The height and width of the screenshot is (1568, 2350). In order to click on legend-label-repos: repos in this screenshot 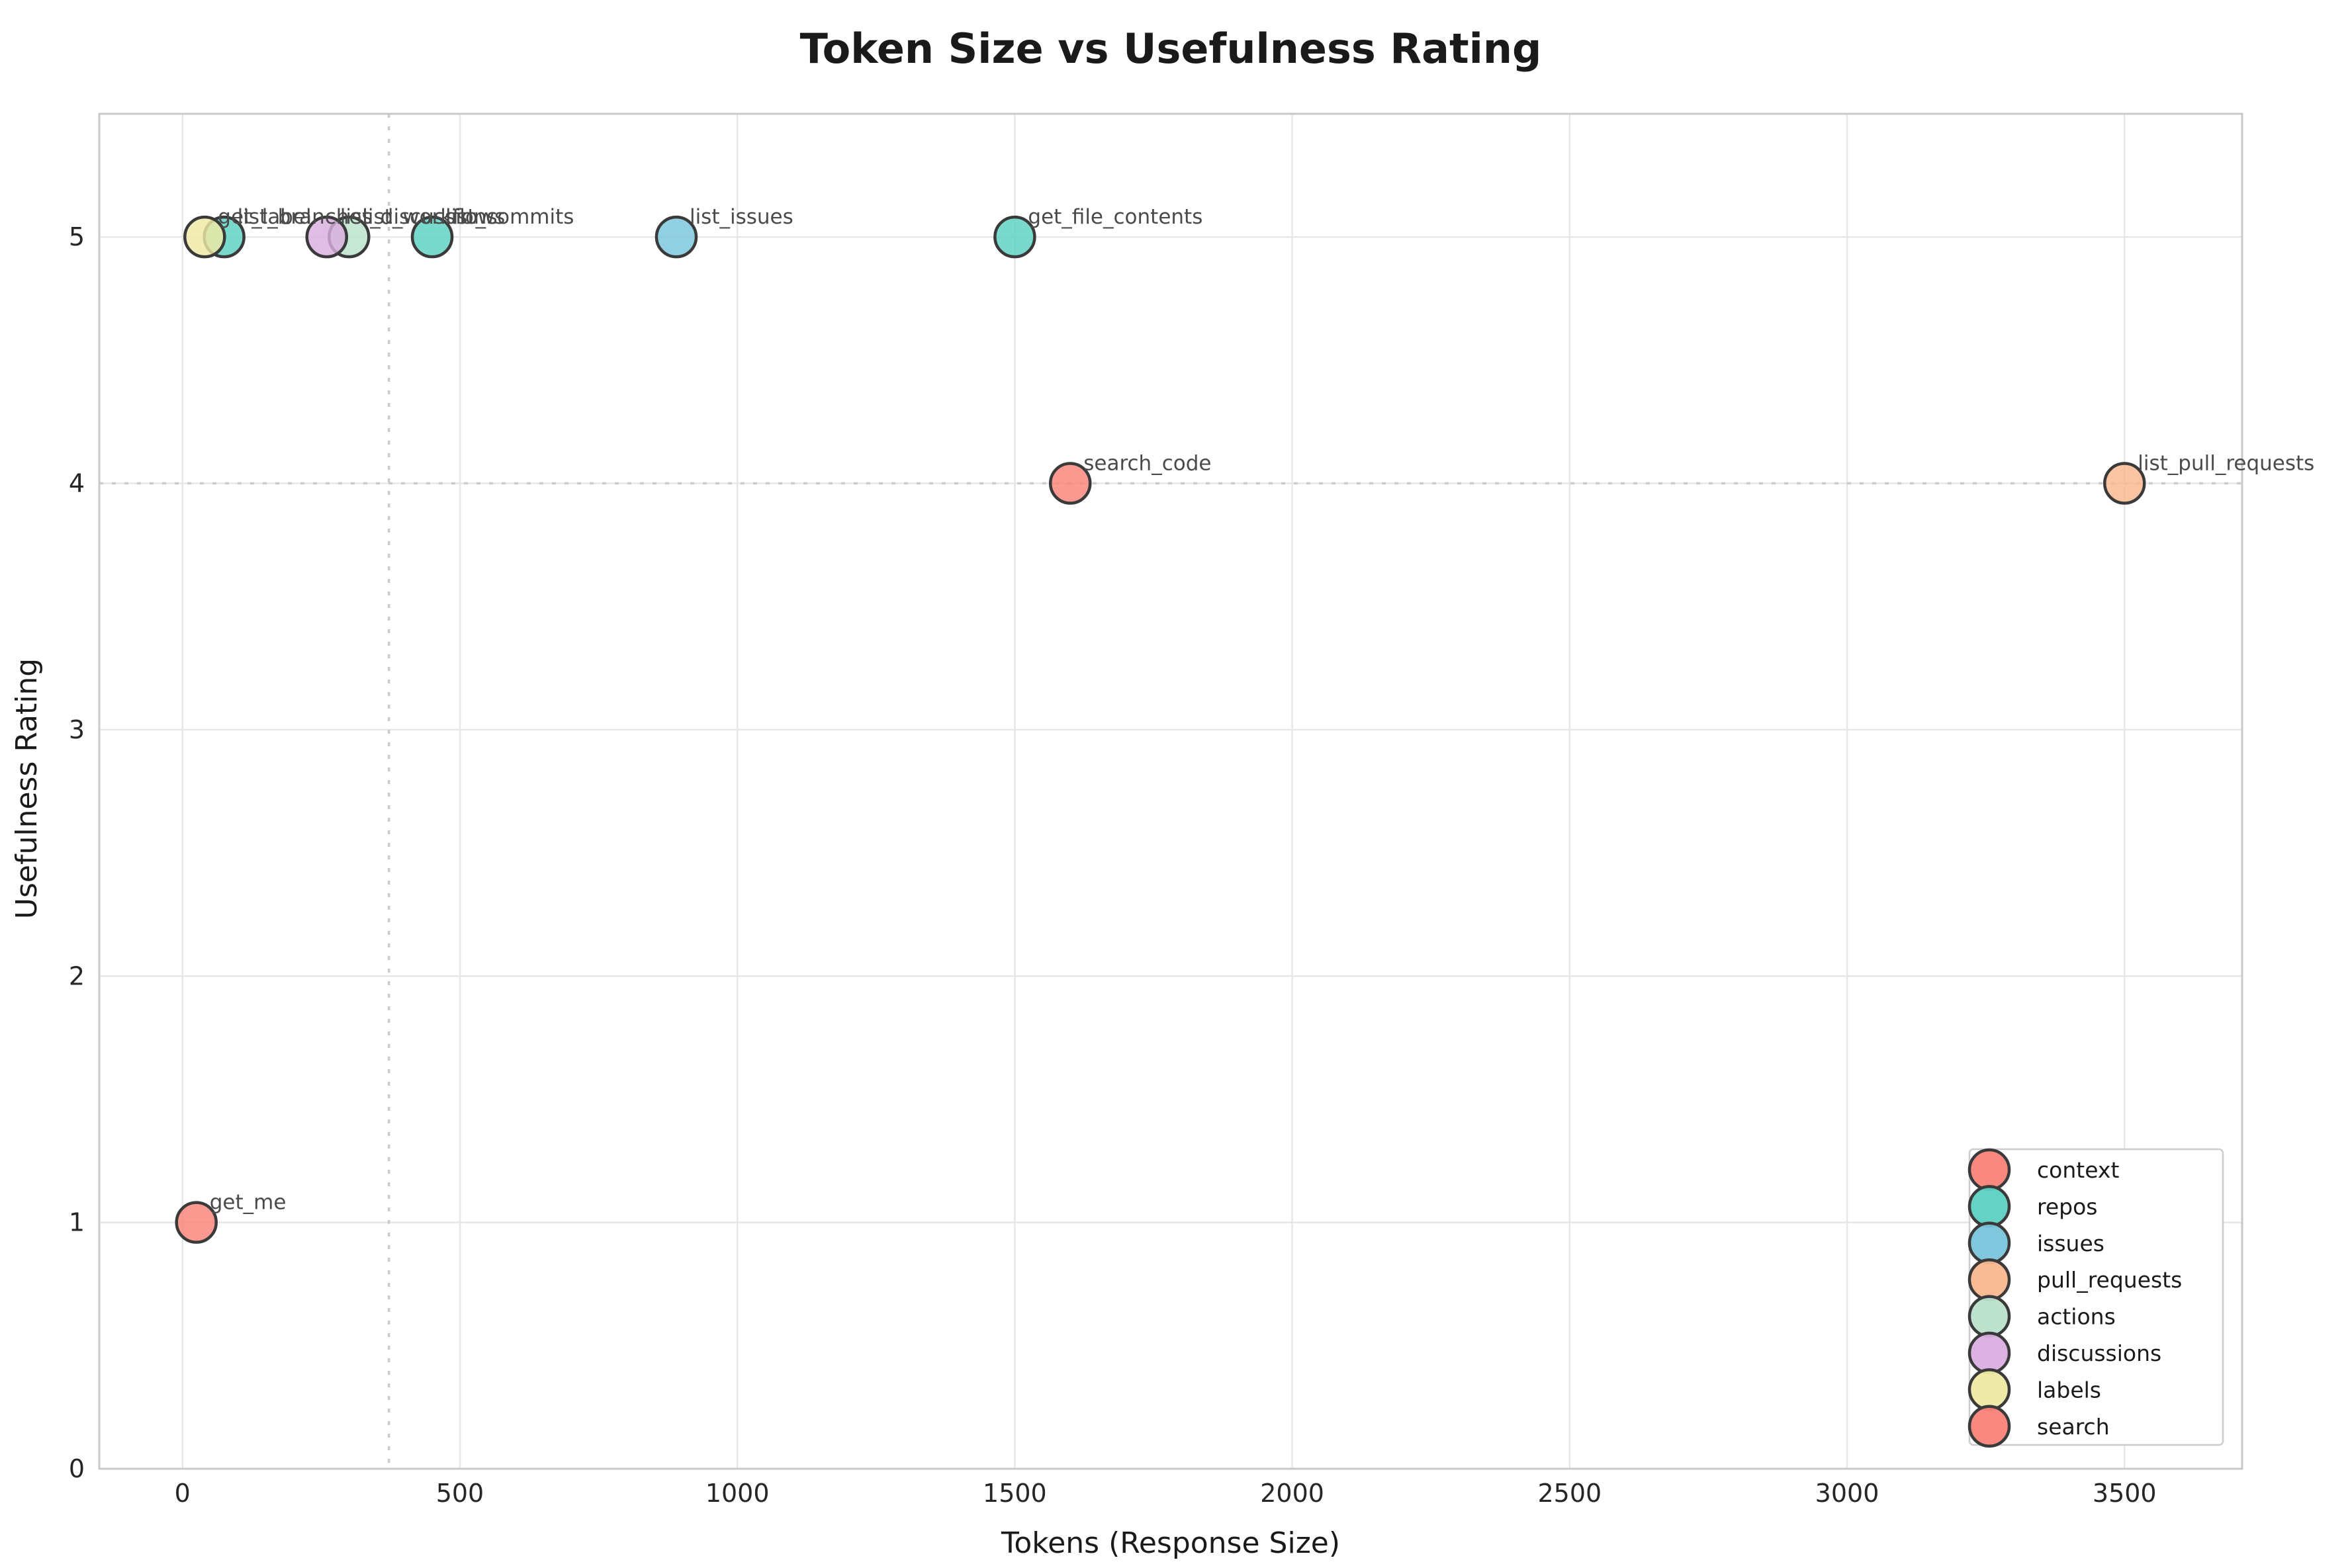, I will do `click(2067, 1207)`.